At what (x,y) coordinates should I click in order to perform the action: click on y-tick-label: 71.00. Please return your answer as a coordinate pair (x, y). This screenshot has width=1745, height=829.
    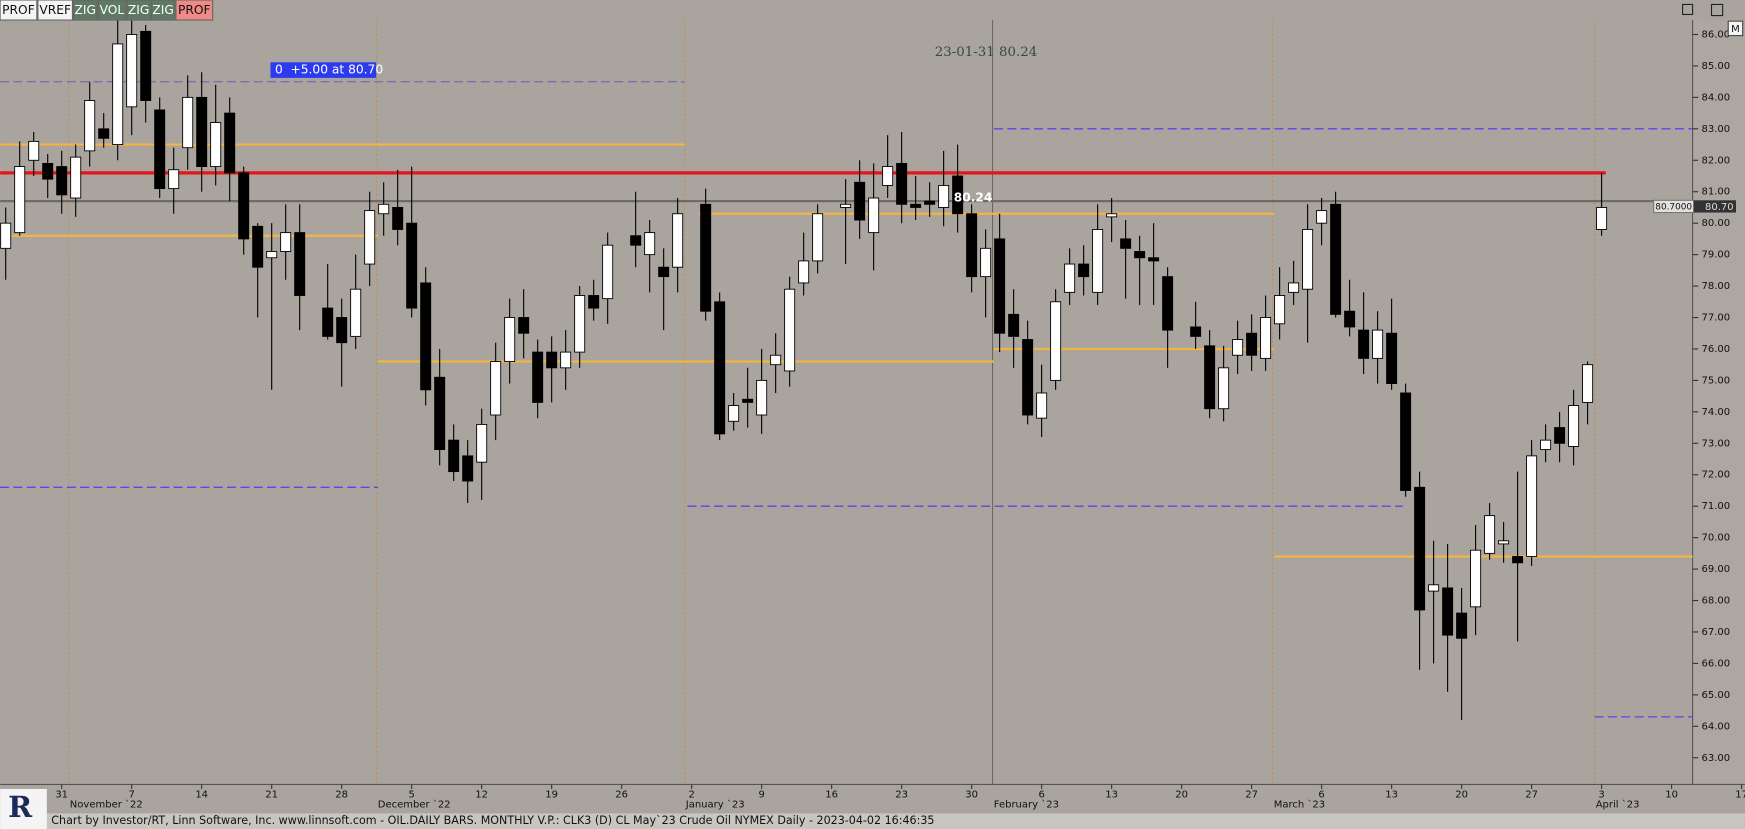
    Looking at the image, I should click on (1716, 506).